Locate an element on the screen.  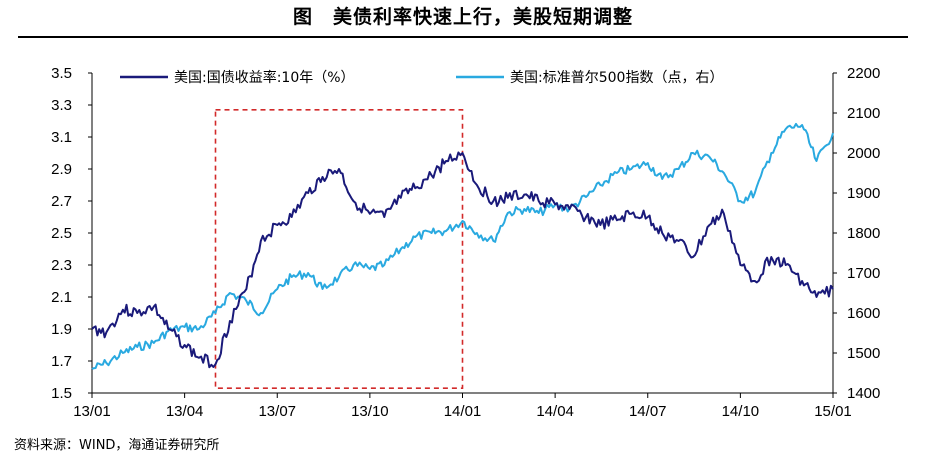
left-tick-label: 3.3 is located at coordinates (61, 105).